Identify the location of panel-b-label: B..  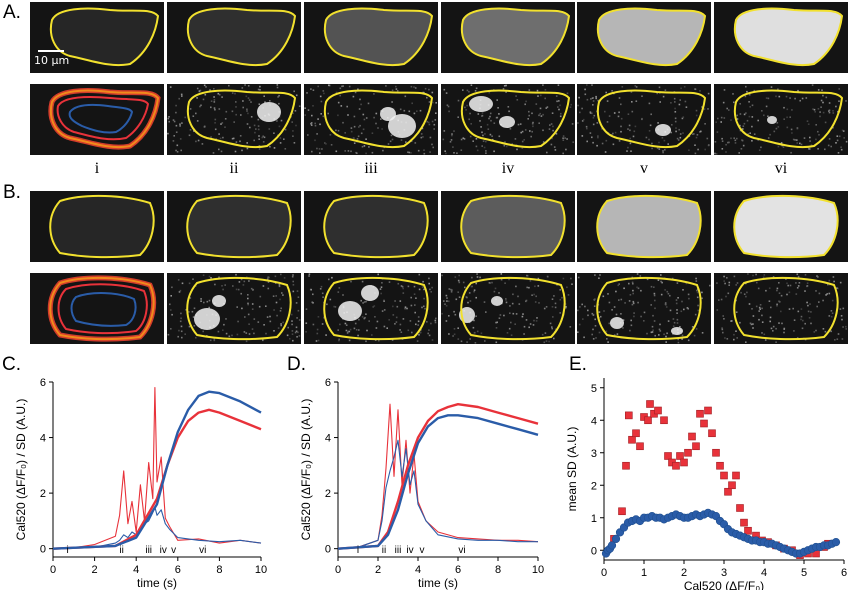
(12, 192).